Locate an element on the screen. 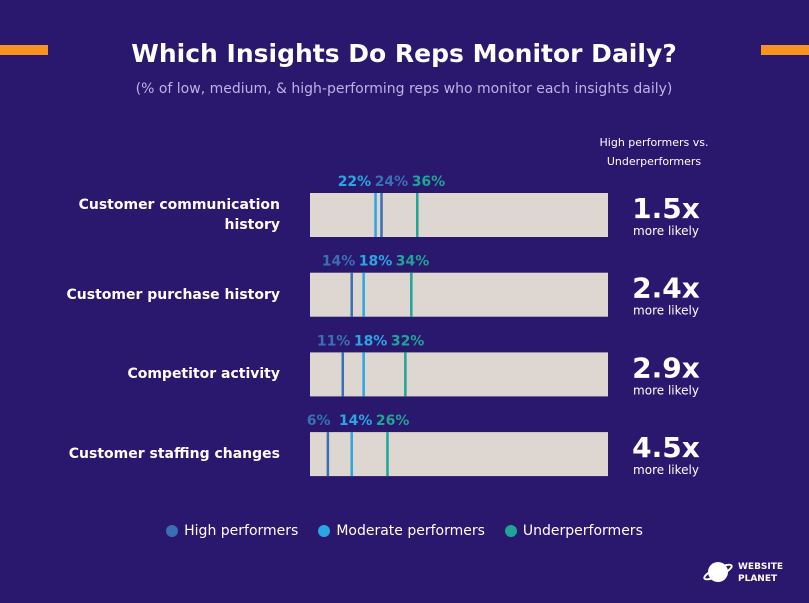  value-label: 36% is located at coordinates (429, 182).